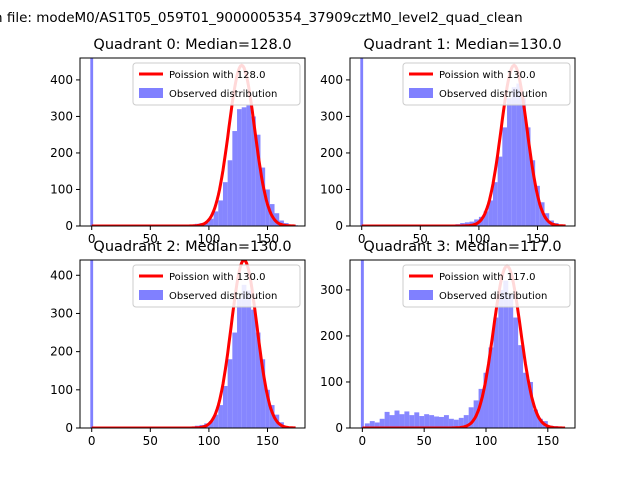 Image resolution: width=640 pixels, height=480 pixels. Describe the element at coordinates (487, 277) in the screenshot. I see `legend-poisson-label: Poission with 117.0` at that location.